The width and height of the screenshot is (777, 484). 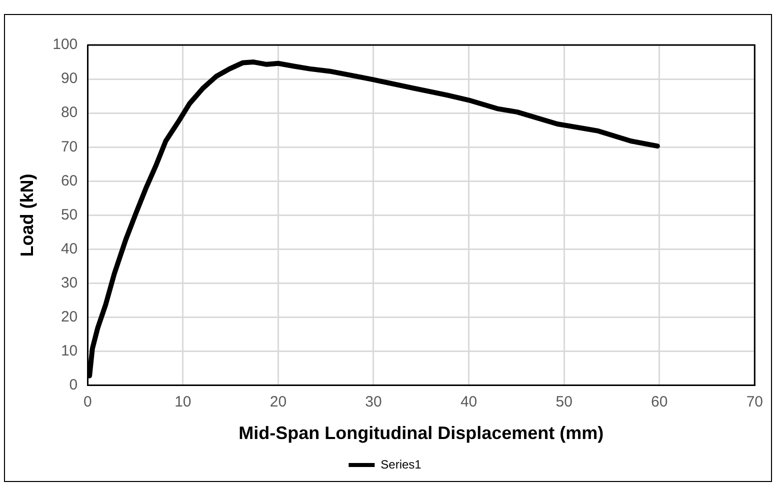 I want to click on y-tick-label: 100, so click(x=65, y=45).